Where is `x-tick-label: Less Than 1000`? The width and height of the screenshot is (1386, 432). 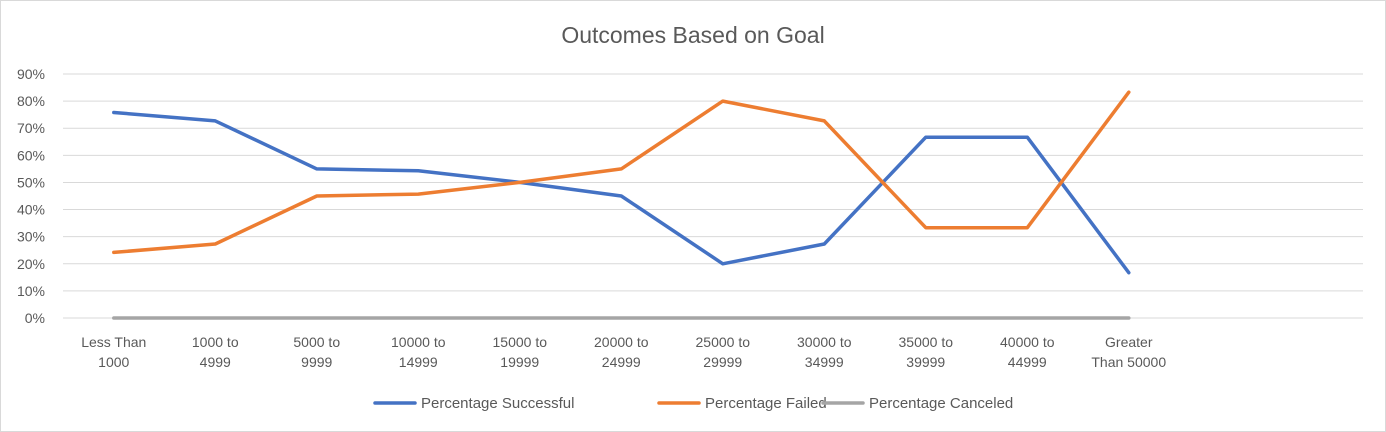 x-tick-label: Less Than 1000 is located at coordinates (113, 352).